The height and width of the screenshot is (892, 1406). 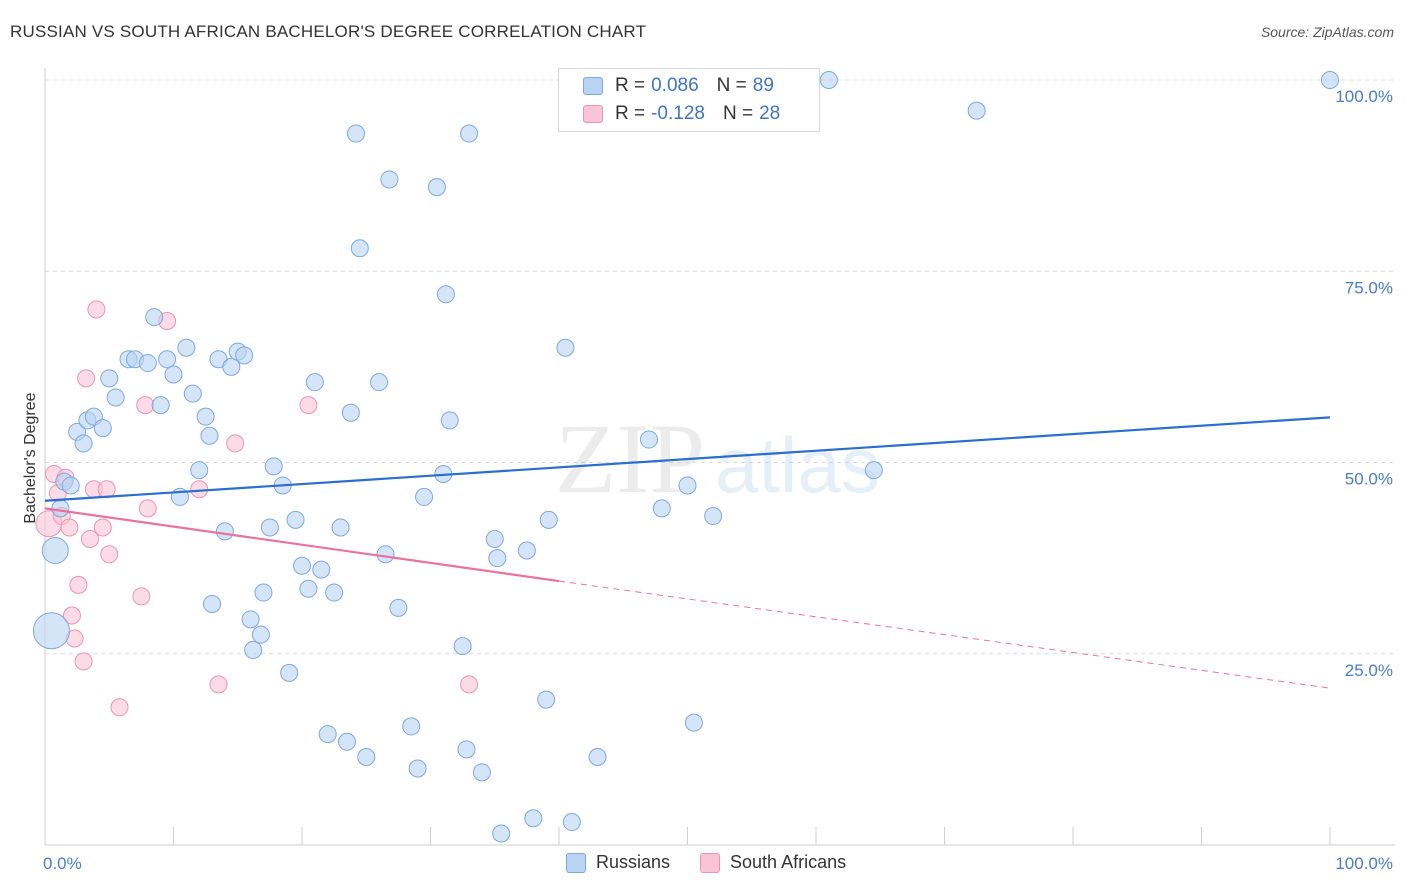 I want to click on south-africans-trend-line, so click(x=302, y=545).